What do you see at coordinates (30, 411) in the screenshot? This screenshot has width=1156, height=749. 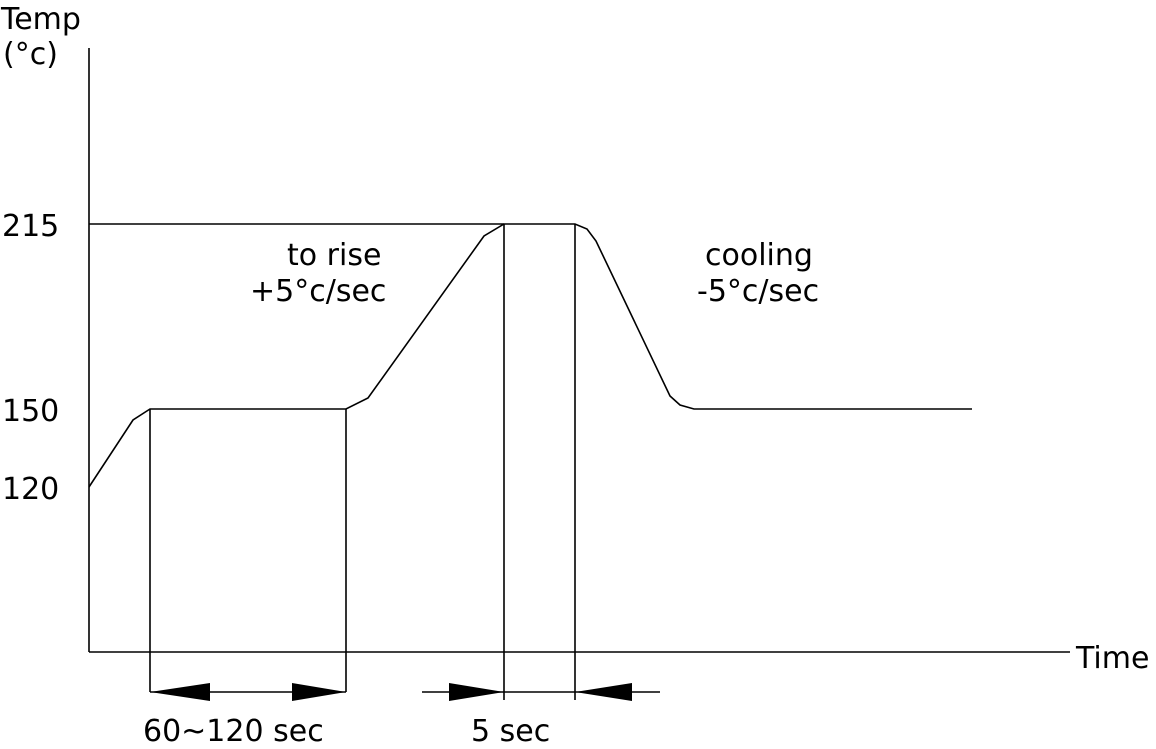 I see `tick-label-150: 150` at bounding box center [30, 411].